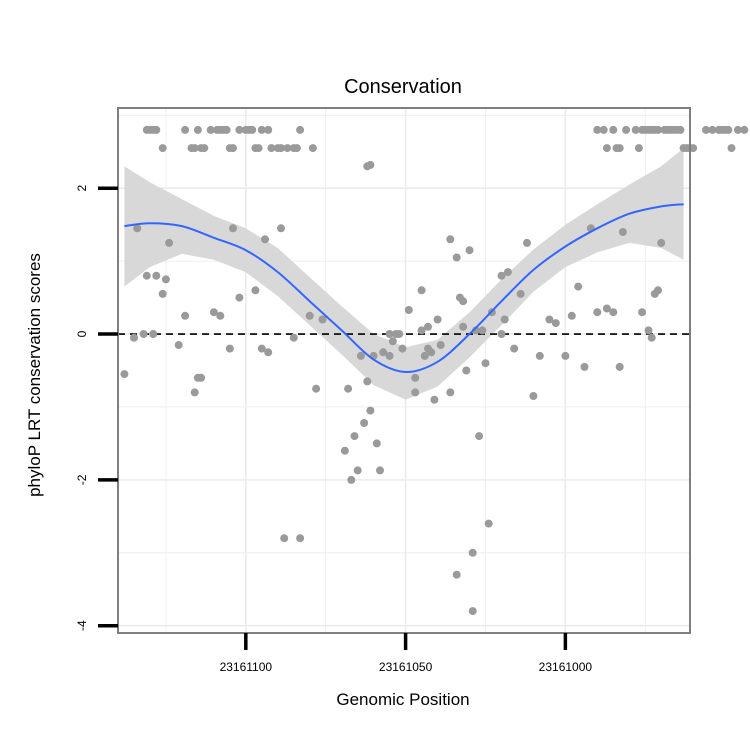  I want to click on x-tick-label: 23161000, so click(566, 667).